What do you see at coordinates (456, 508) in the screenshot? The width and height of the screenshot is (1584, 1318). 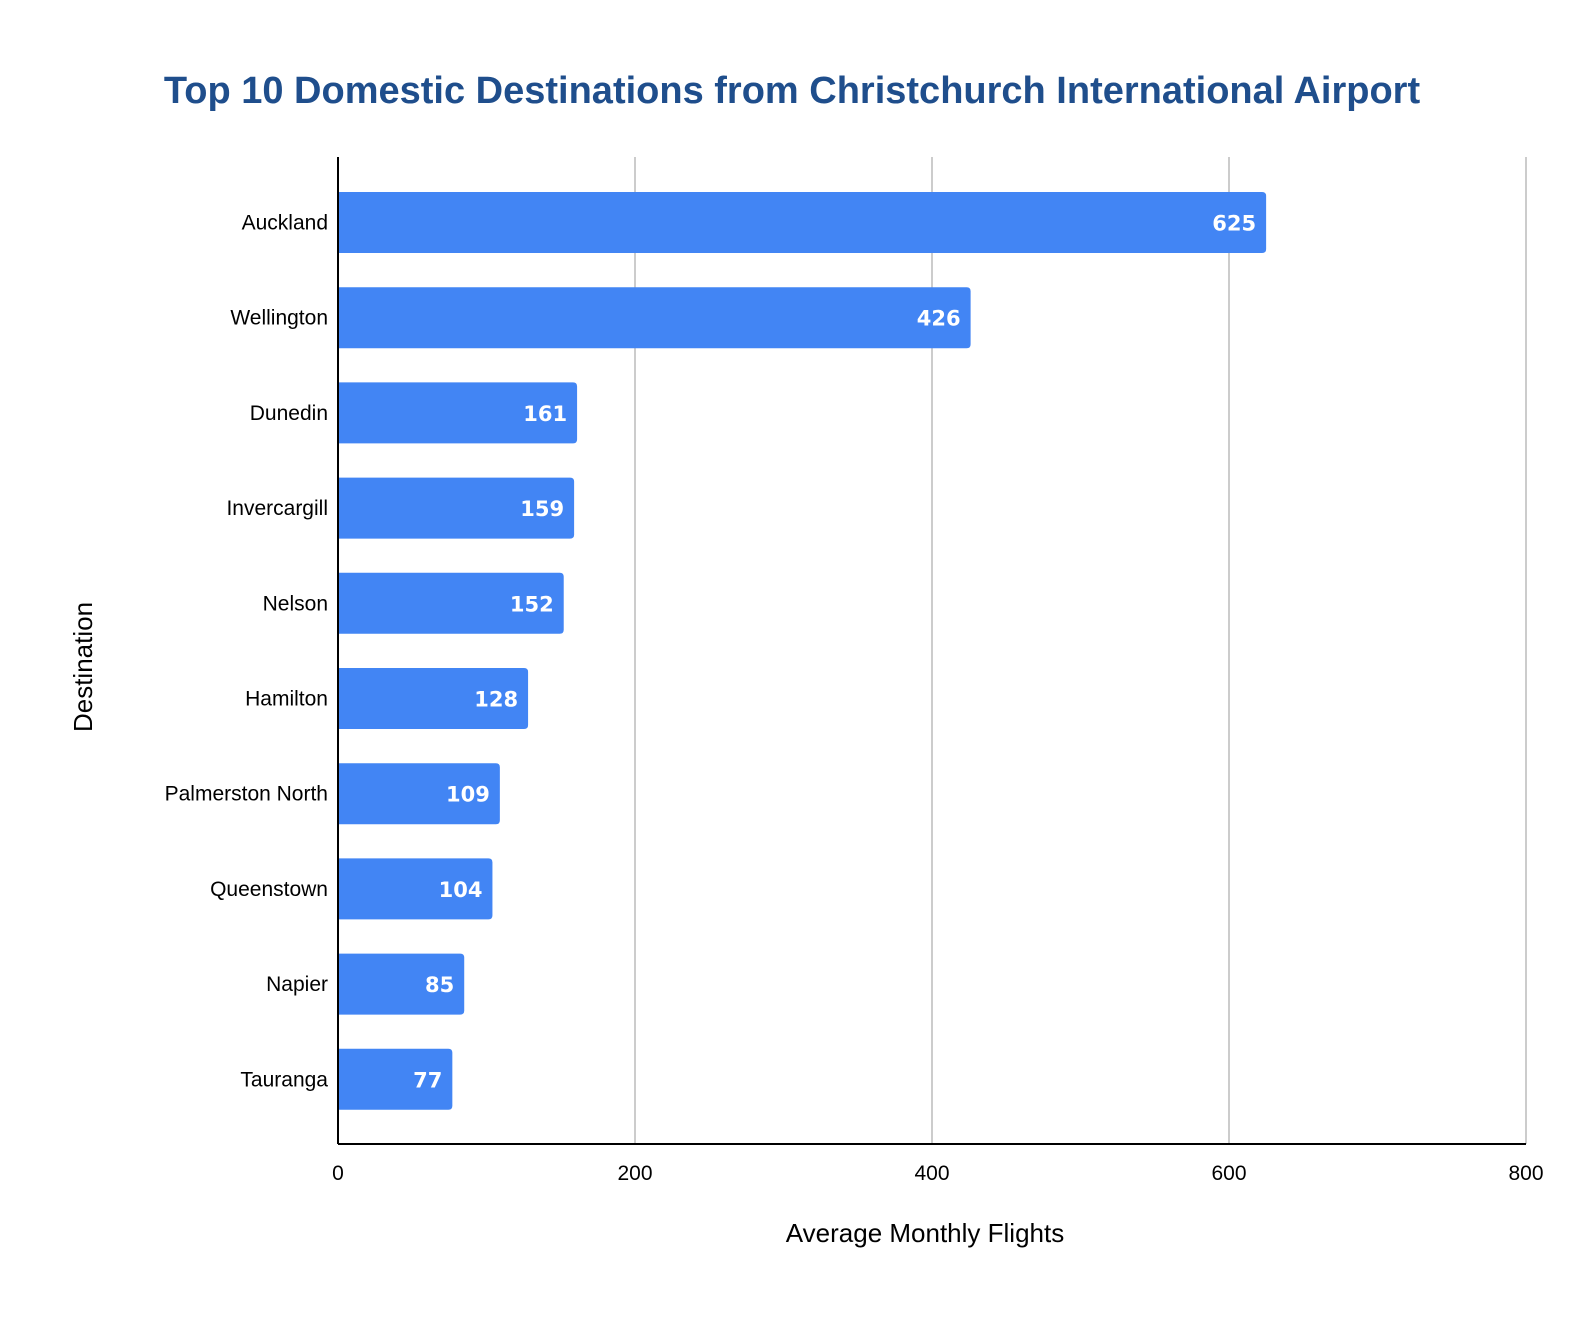 I see `bar-invercargill` at bounding box center [456, 508].